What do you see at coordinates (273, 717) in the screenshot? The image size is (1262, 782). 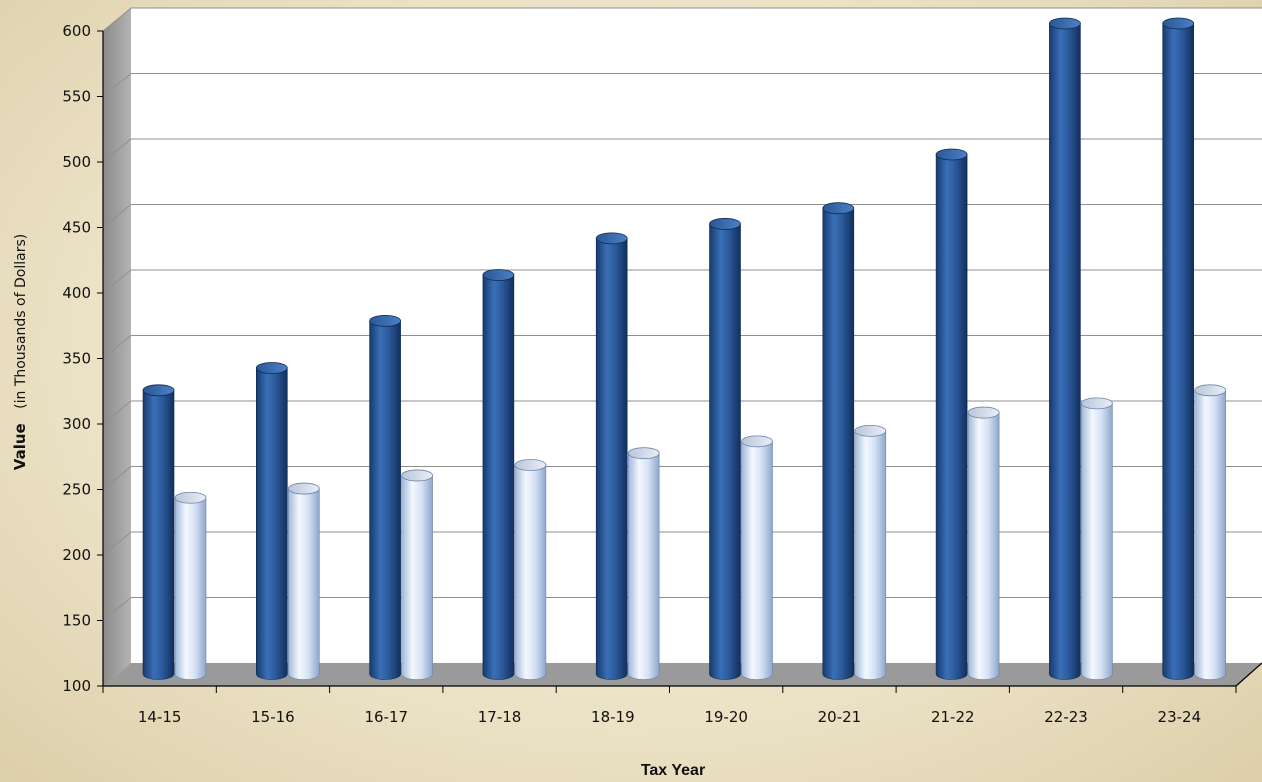 I see `x-tick-label: 15-16` at bounding box center [273, 717].